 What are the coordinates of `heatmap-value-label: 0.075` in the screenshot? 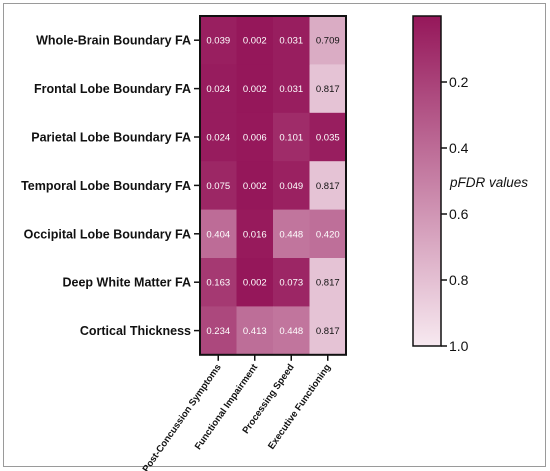 It's located at (218, 186).